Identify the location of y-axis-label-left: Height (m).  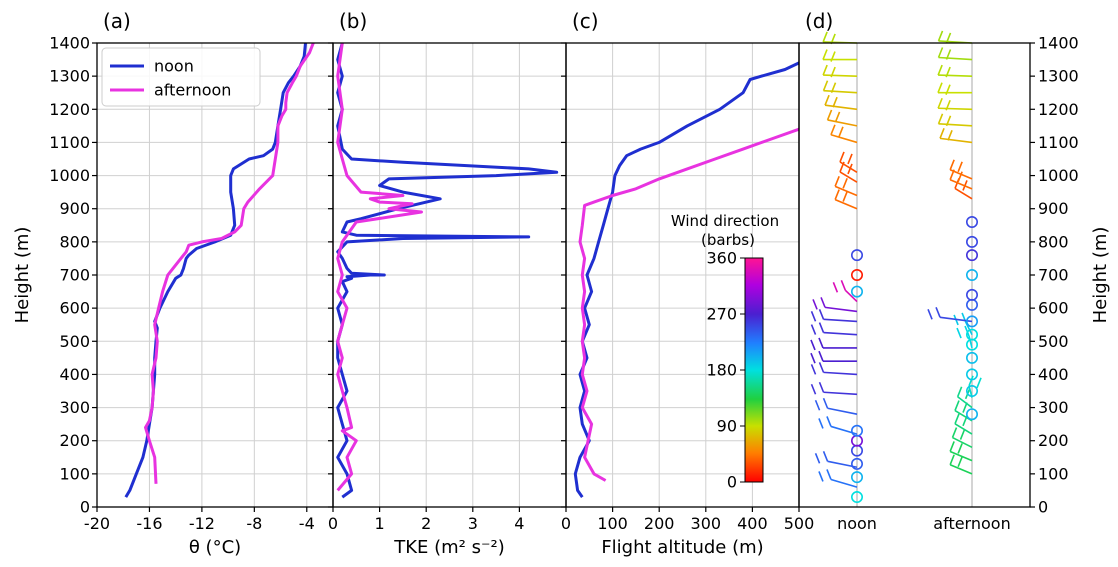
(22, 275).